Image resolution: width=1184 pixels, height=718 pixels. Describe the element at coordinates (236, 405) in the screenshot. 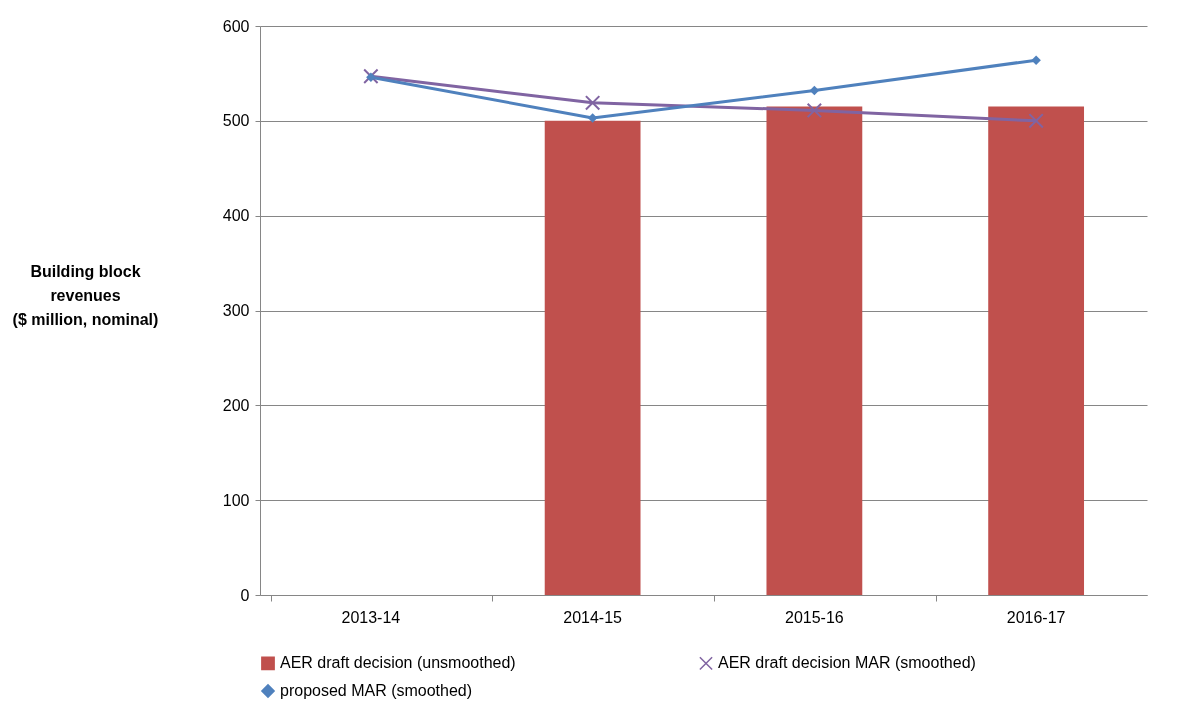

I see `y-tick-label: 200` at that location.